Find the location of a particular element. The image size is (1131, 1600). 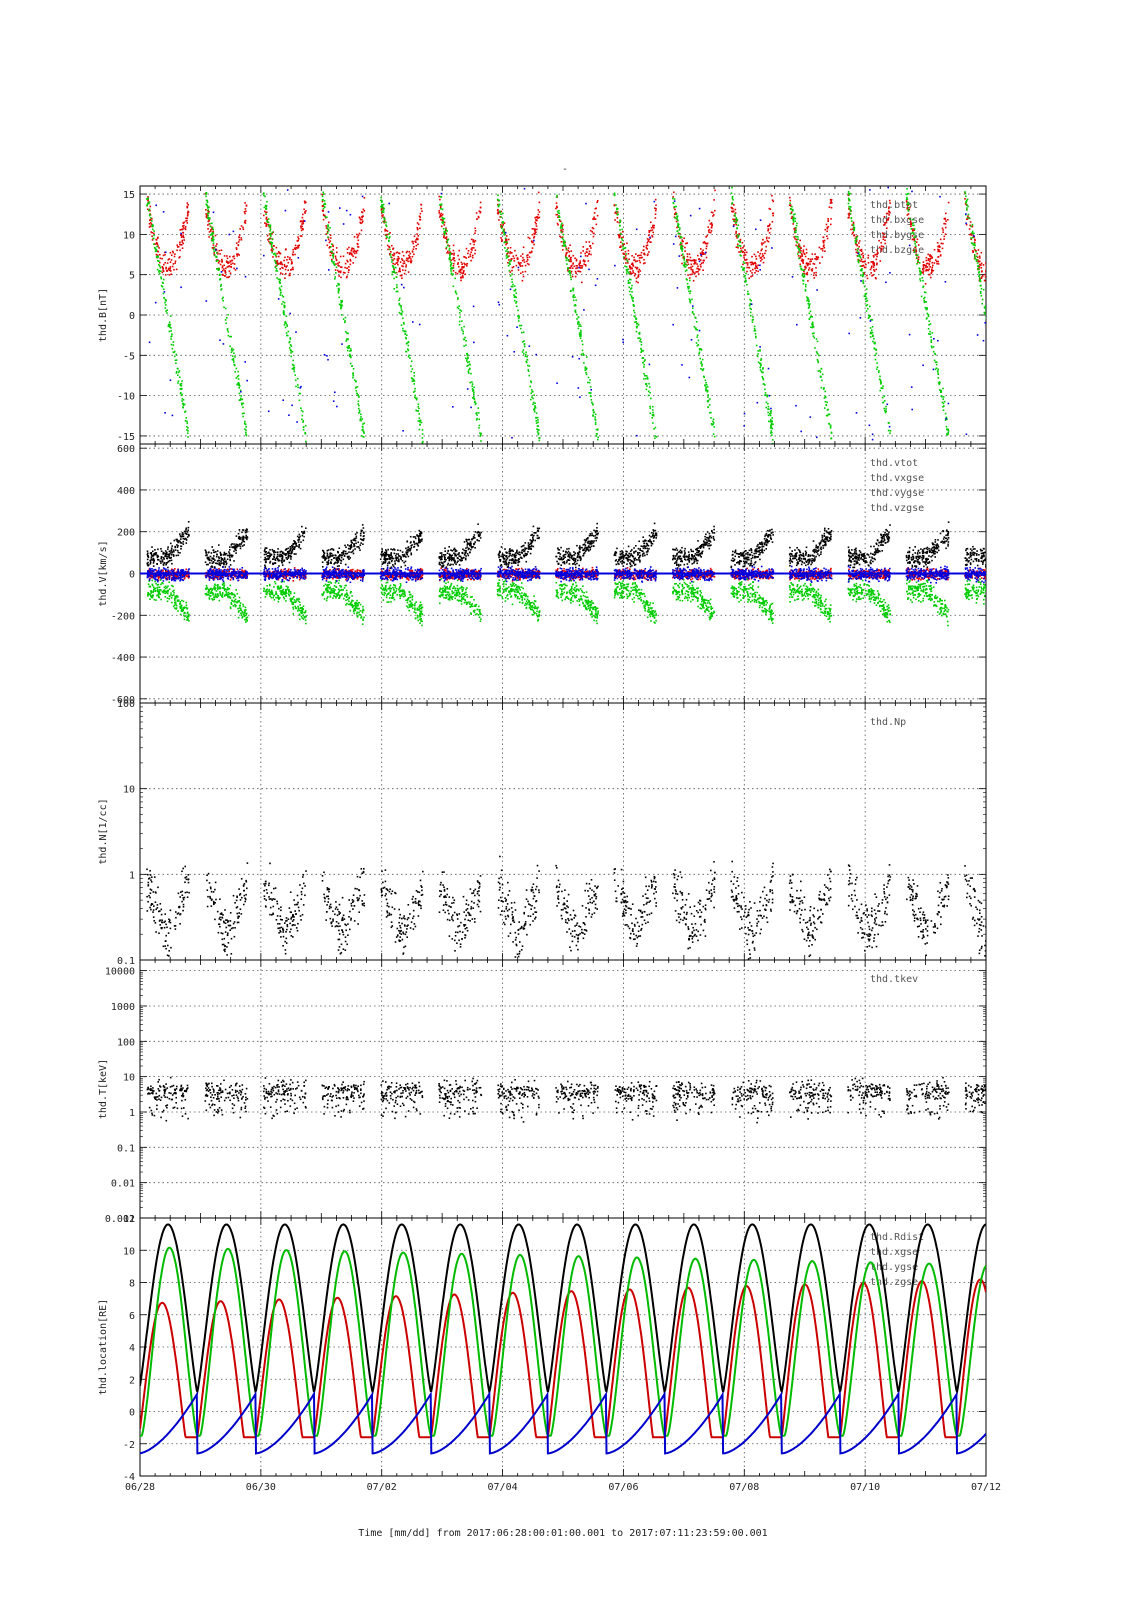

y-tick-label: -15 is located at coordinates (126, 437).